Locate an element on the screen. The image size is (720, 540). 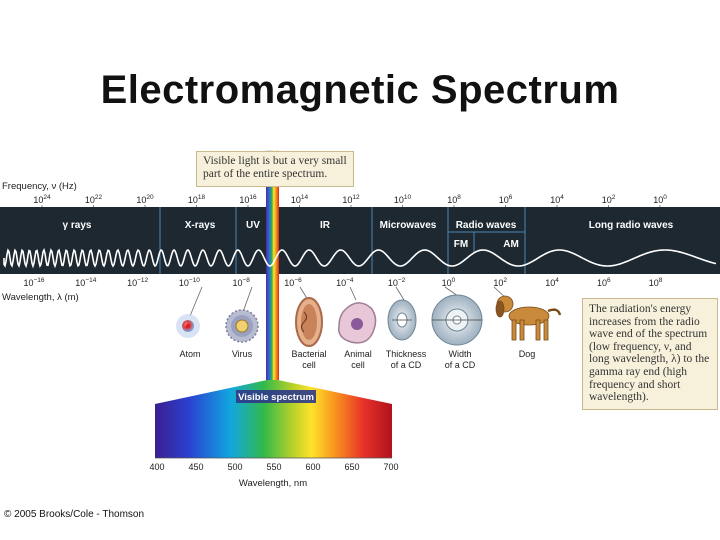
atom-icon is located at coordinates (188, 326).